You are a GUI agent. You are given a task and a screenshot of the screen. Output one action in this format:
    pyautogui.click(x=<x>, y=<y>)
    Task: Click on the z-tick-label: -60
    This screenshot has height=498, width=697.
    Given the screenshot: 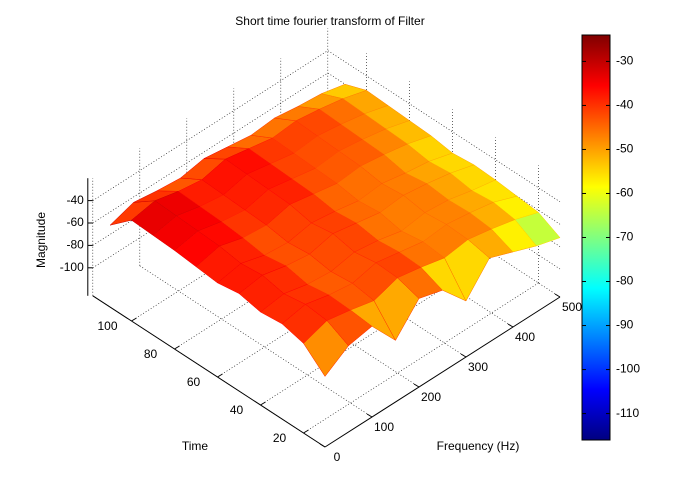 What is the action you would take?
    pyautogui.click(x=75, y=222)
    